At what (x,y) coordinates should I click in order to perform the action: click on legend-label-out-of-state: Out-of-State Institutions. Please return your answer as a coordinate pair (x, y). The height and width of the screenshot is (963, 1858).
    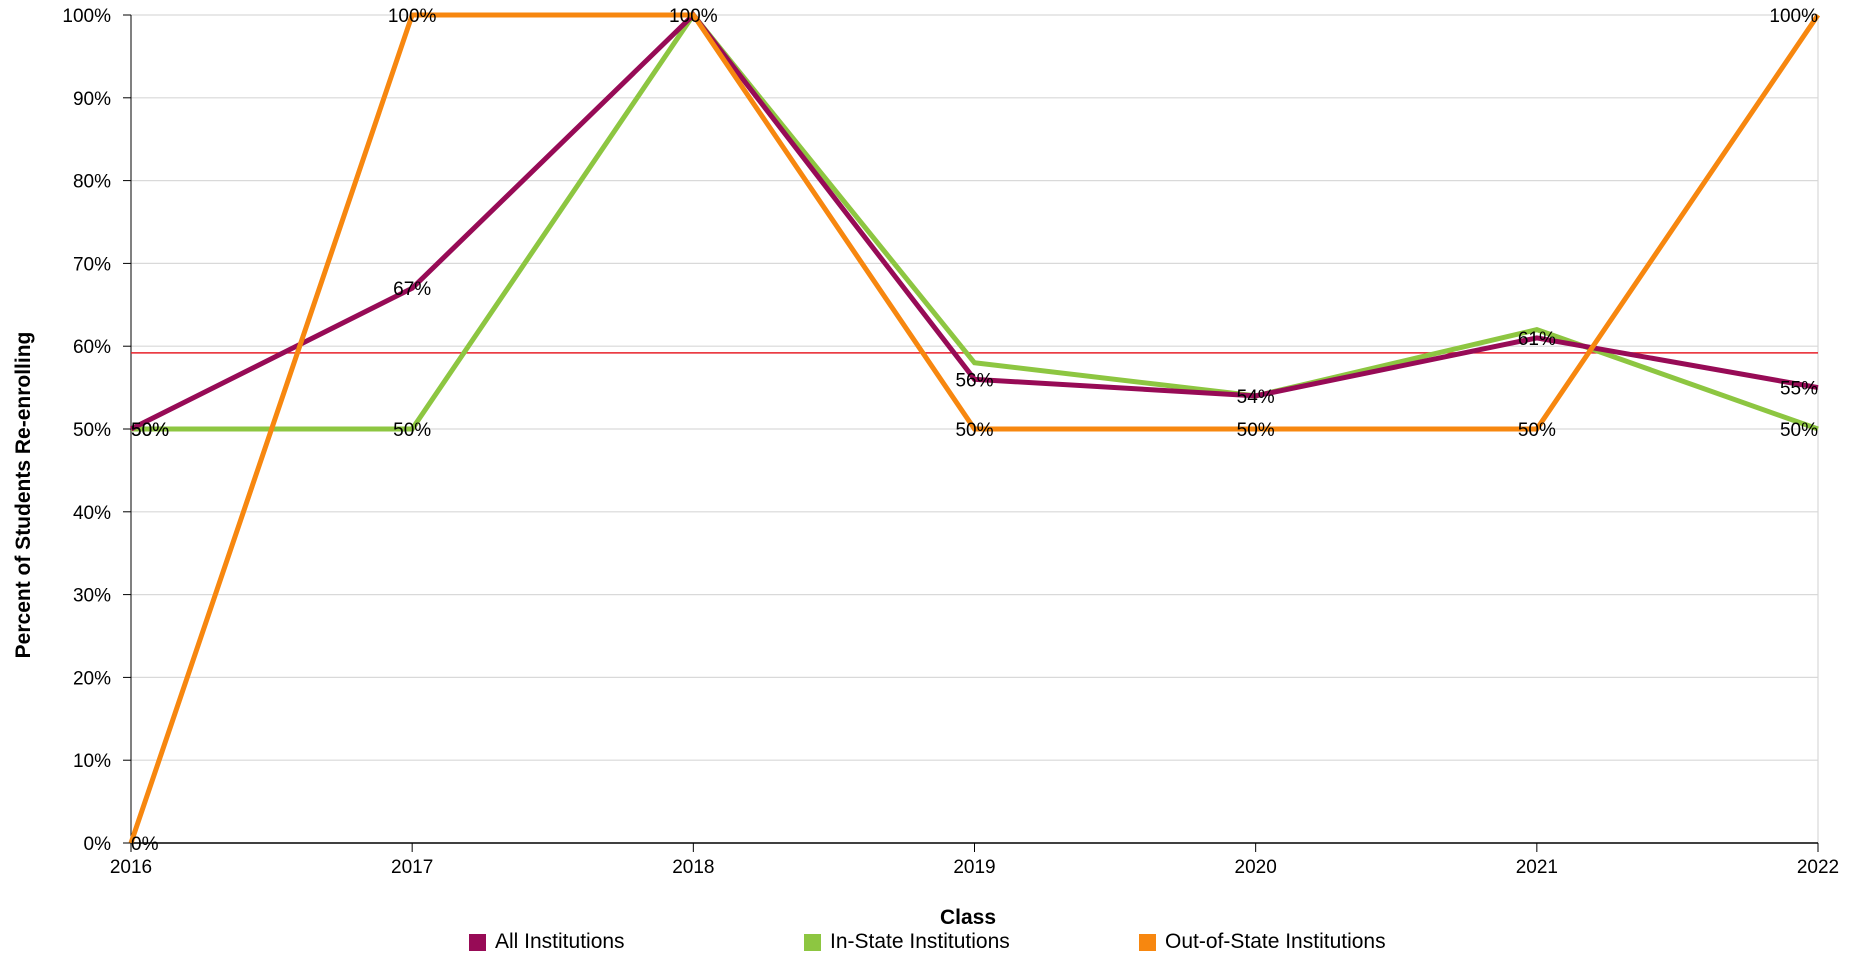
    Looking at the image, I should click on (1275, 941).